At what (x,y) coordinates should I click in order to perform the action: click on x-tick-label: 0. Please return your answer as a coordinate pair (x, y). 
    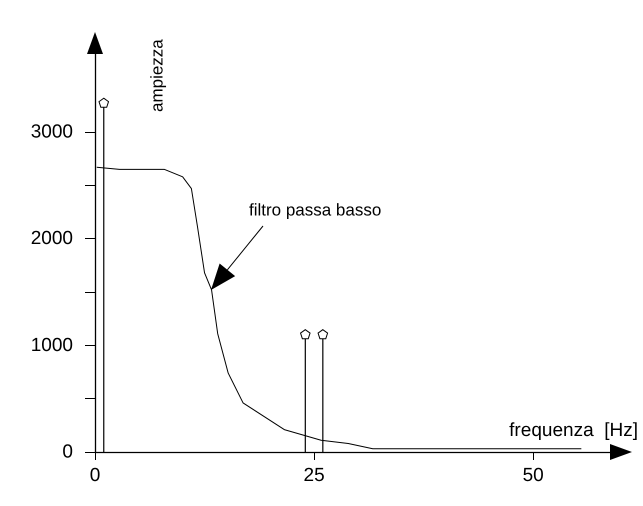
    Looking at the image, I should click on (95, 475).